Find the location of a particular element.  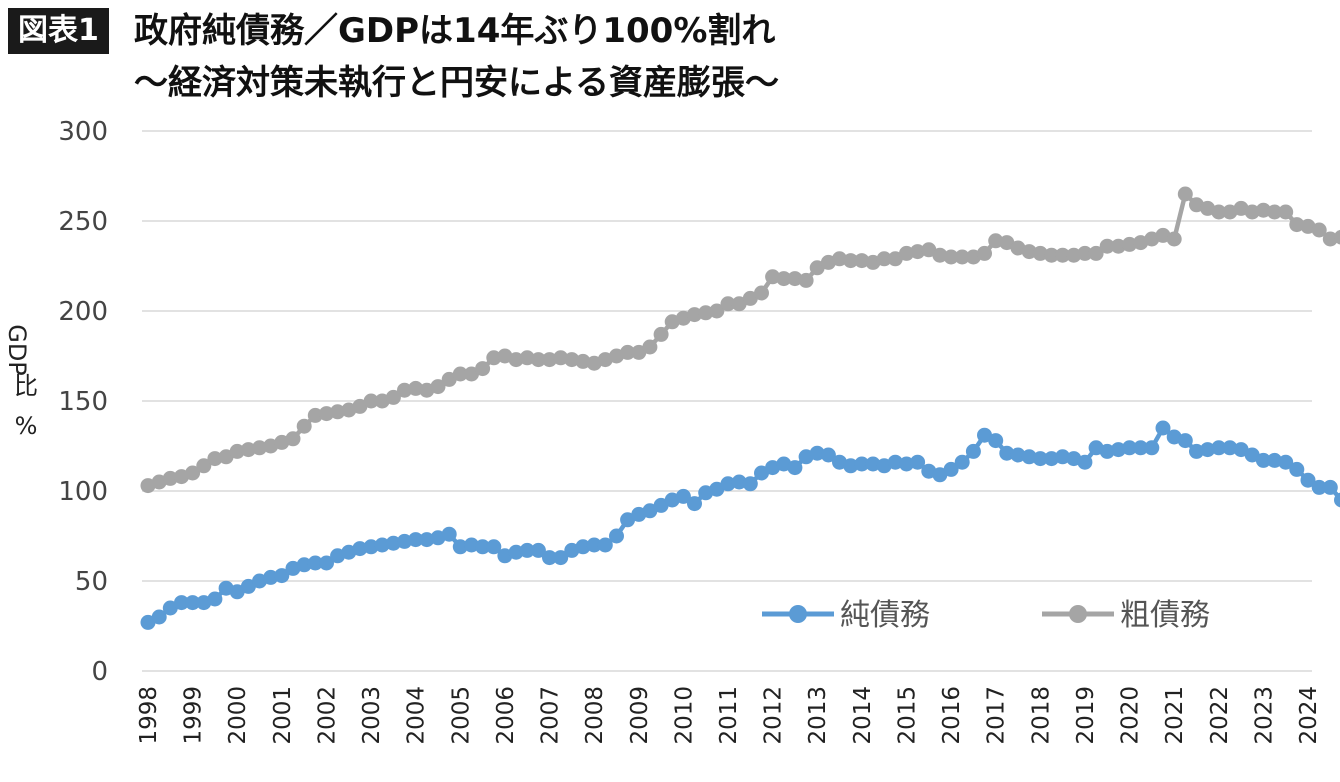

x-tick-label: 1998 is located at coordinates (149, 715).